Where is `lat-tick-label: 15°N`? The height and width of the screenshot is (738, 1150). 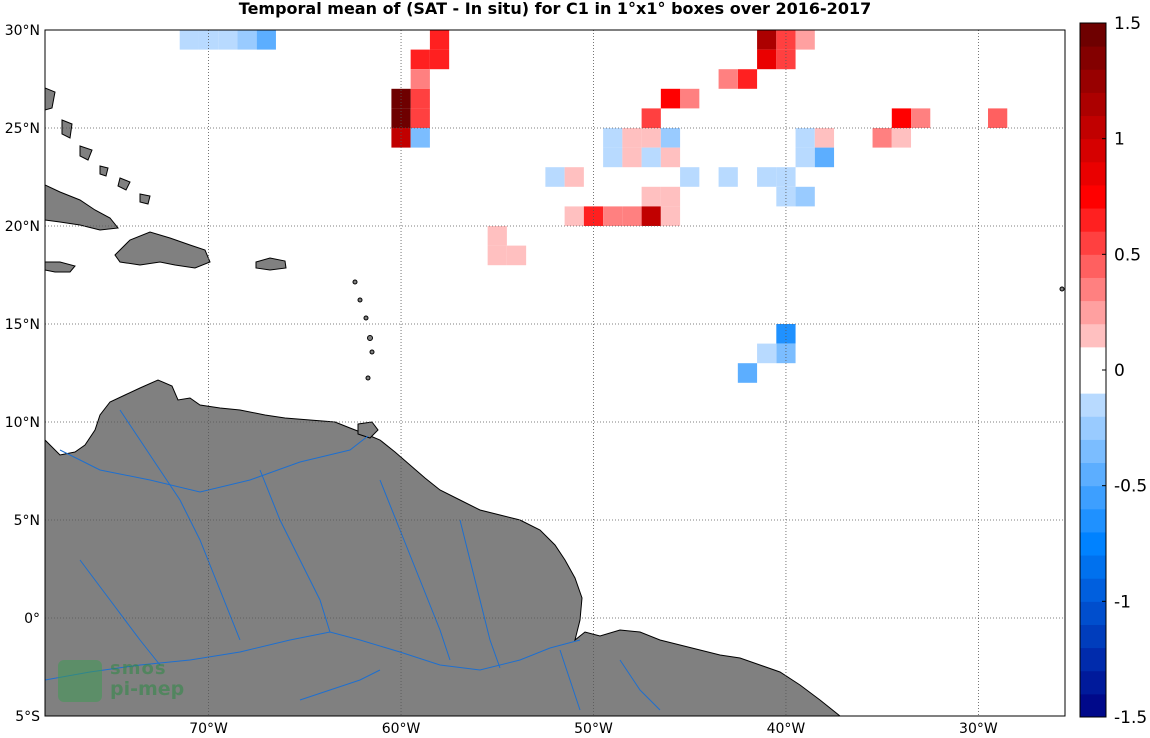 lat-tick-label: 15°N is located at coordinates (22, 325).